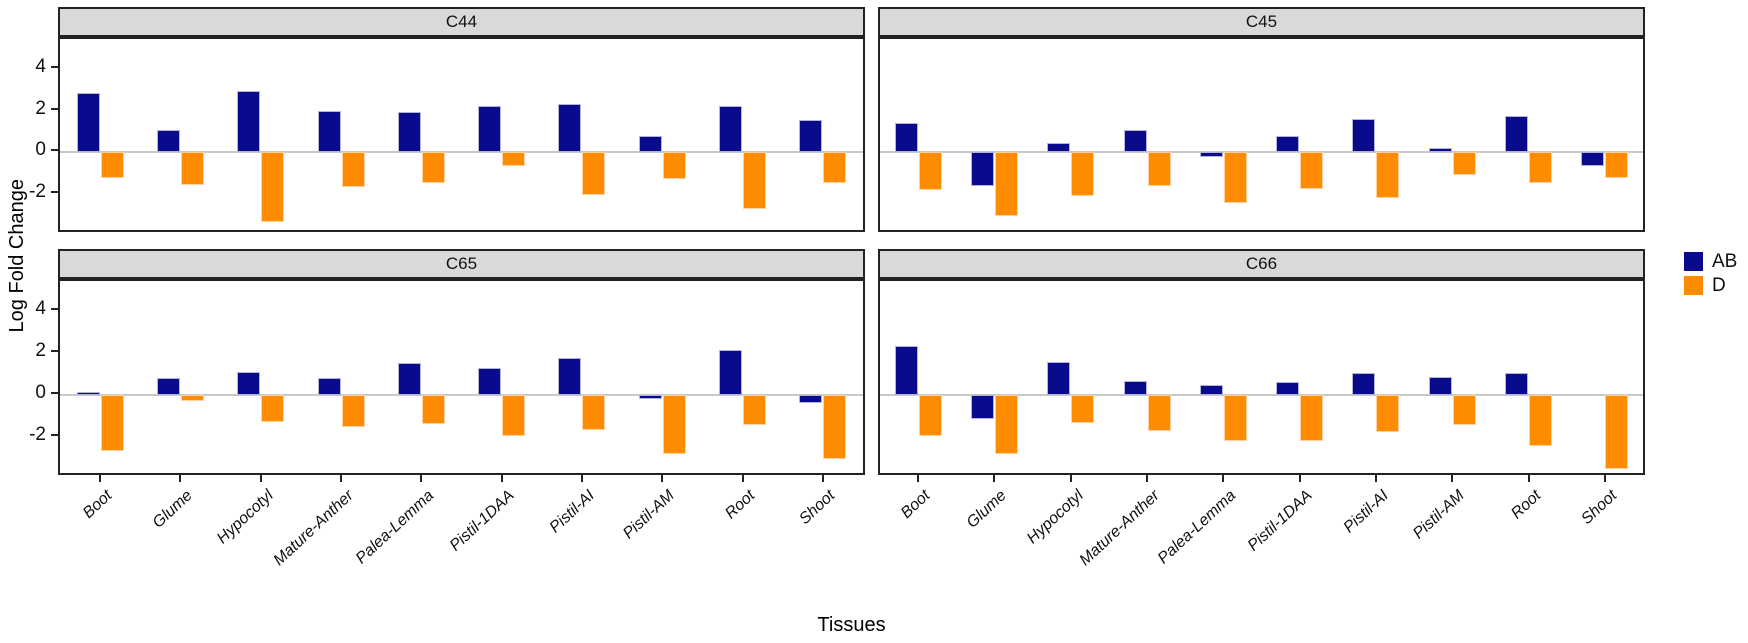 This screenshot has width=1748, height=643. Describe the element at coordinates (1725, 261) in the screenshot. I see `legend-label-ab: AB` at that location.